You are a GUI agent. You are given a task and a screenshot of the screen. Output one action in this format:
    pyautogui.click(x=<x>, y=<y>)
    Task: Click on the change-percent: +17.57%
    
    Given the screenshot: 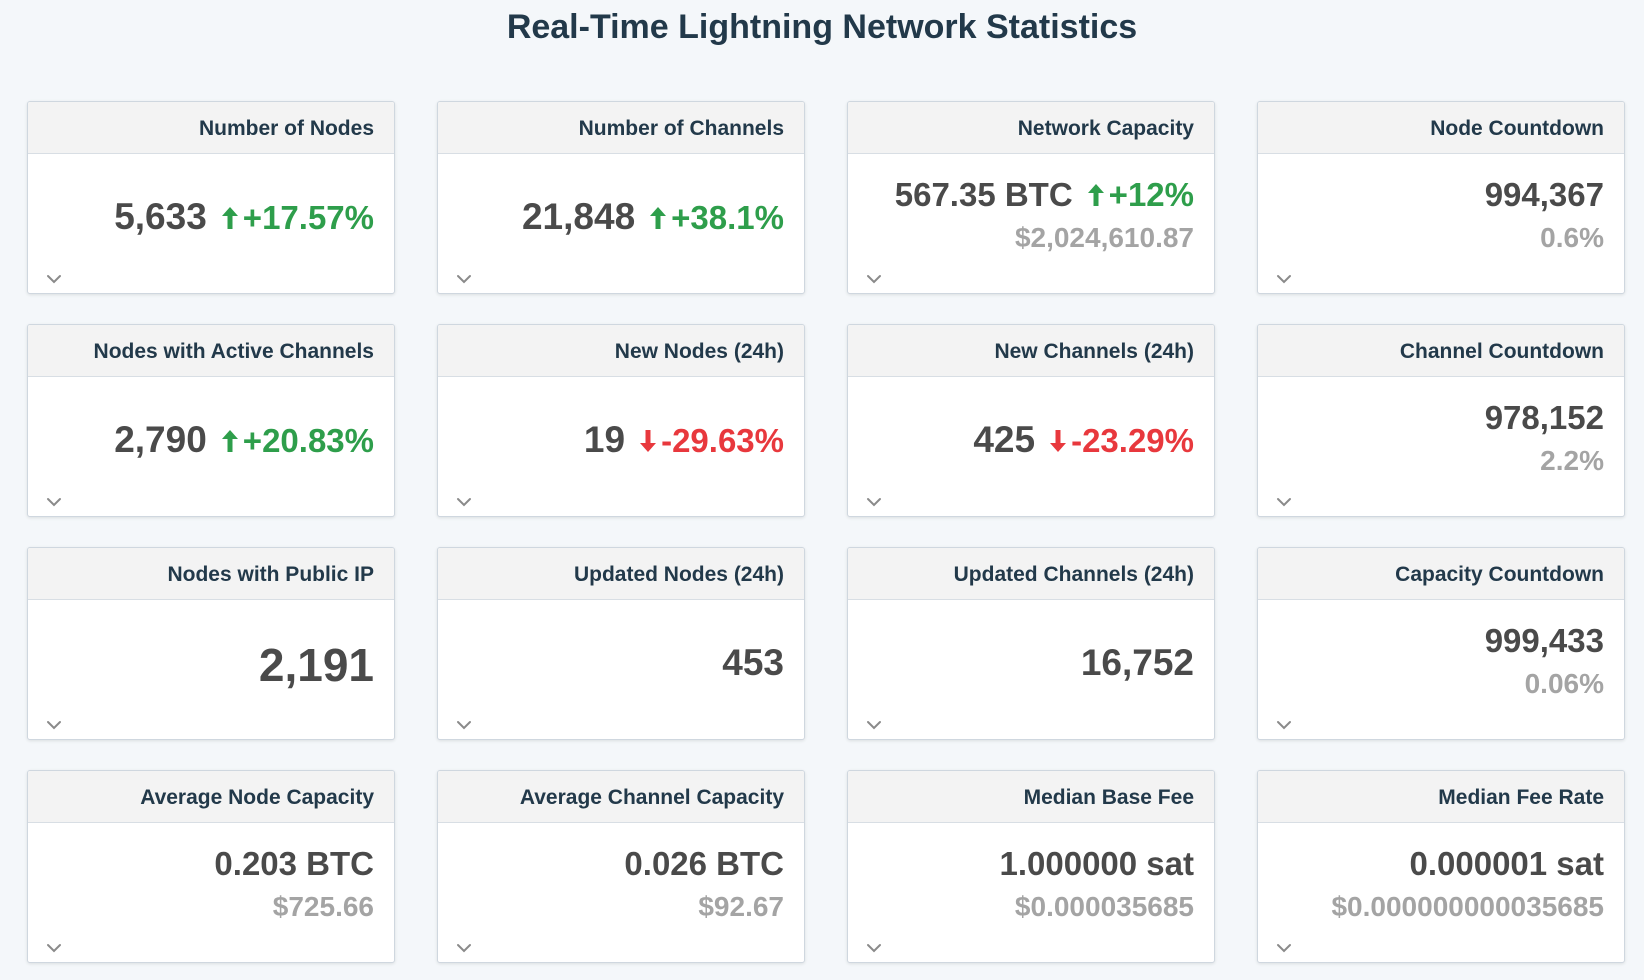 What is the action you would take?
    pyautogui.click(x=308, y=217)
    